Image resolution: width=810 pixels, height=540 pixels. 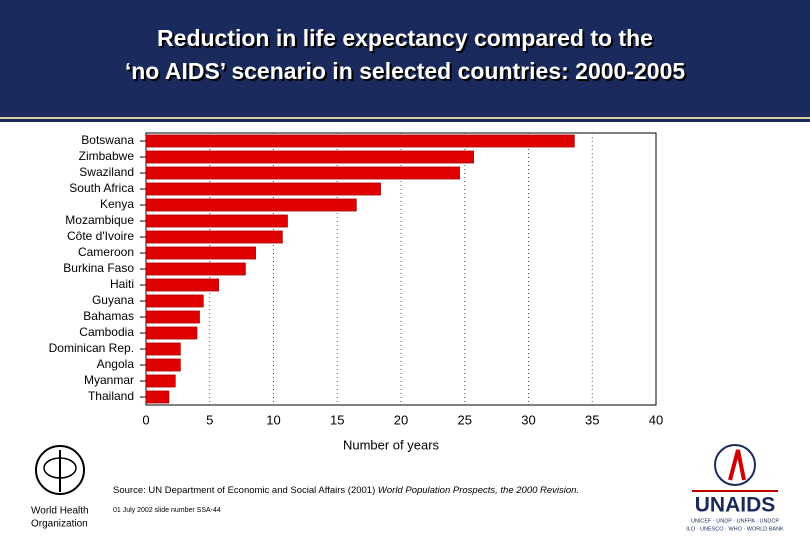 What do you see at coordinates (465, 419) in the screenshot?
I see `x-tick-label: 25` at bounding box center [465, 419].